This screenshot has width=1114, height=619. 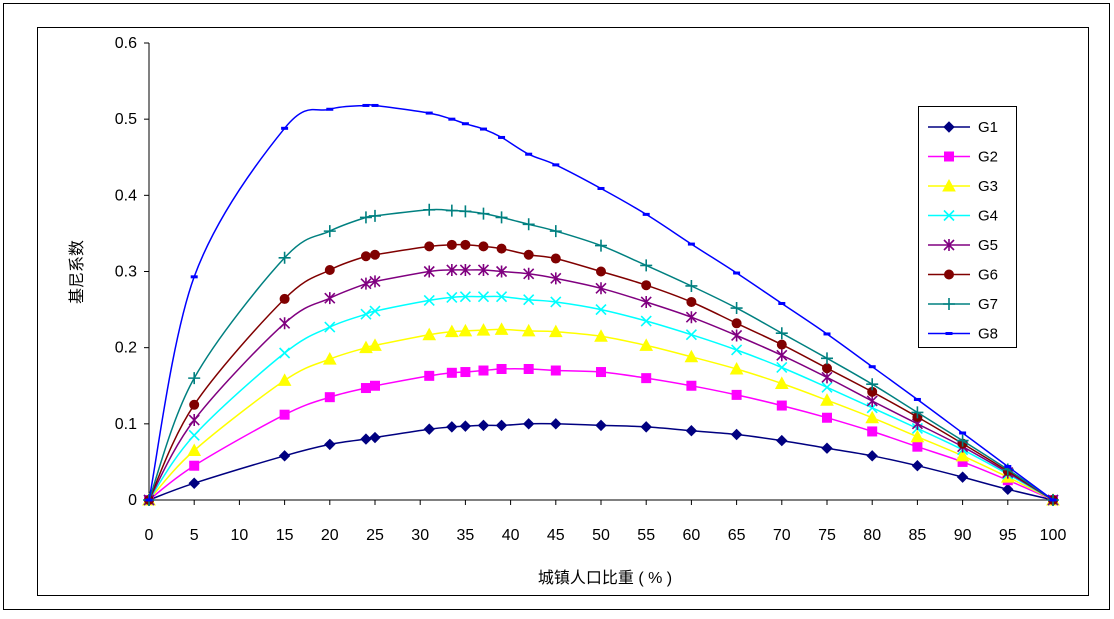 I want to click on x-tick-label: 80, so click(x=872, y=535).